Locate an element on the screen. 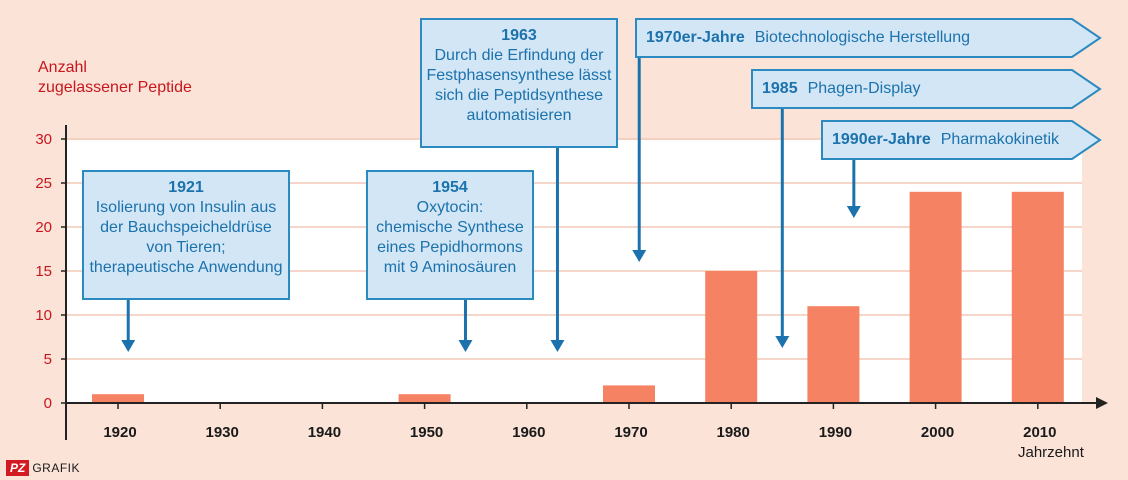  annotation-year: 1921 is located at coordinates (186, 187).